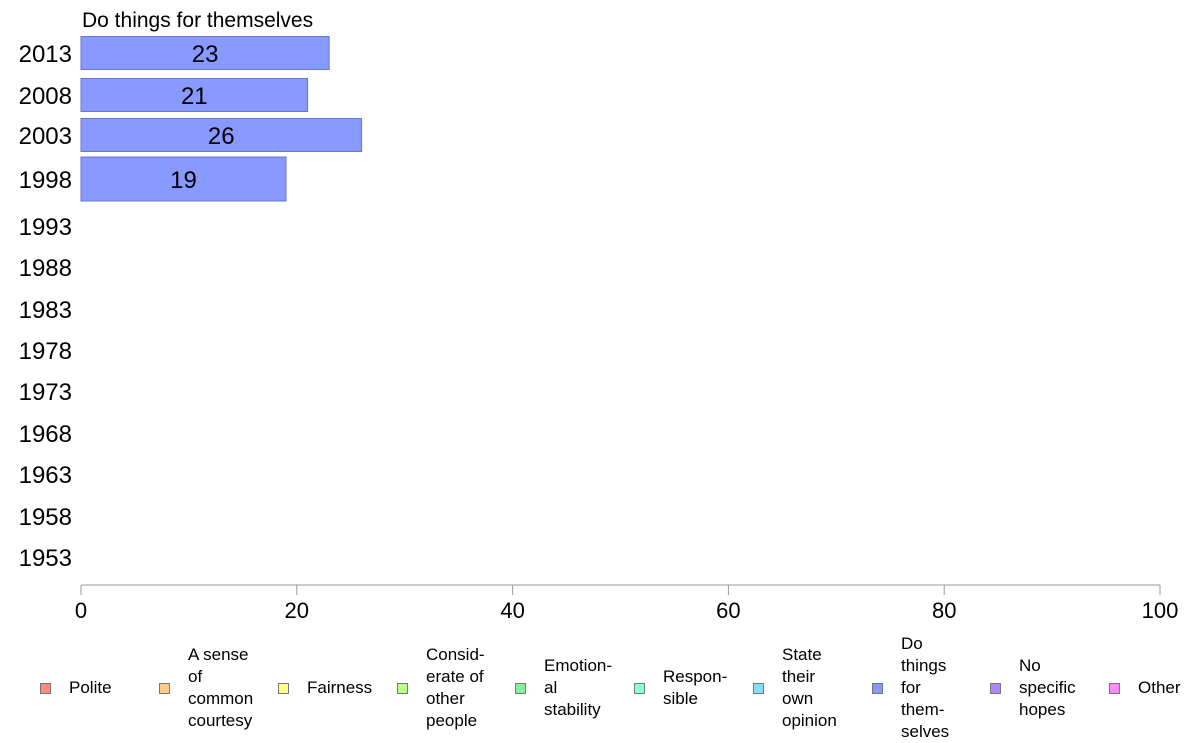 This screenshot has width=1188, height=743. I want to click on legend-item: State their own opinion, so click(795, 688).